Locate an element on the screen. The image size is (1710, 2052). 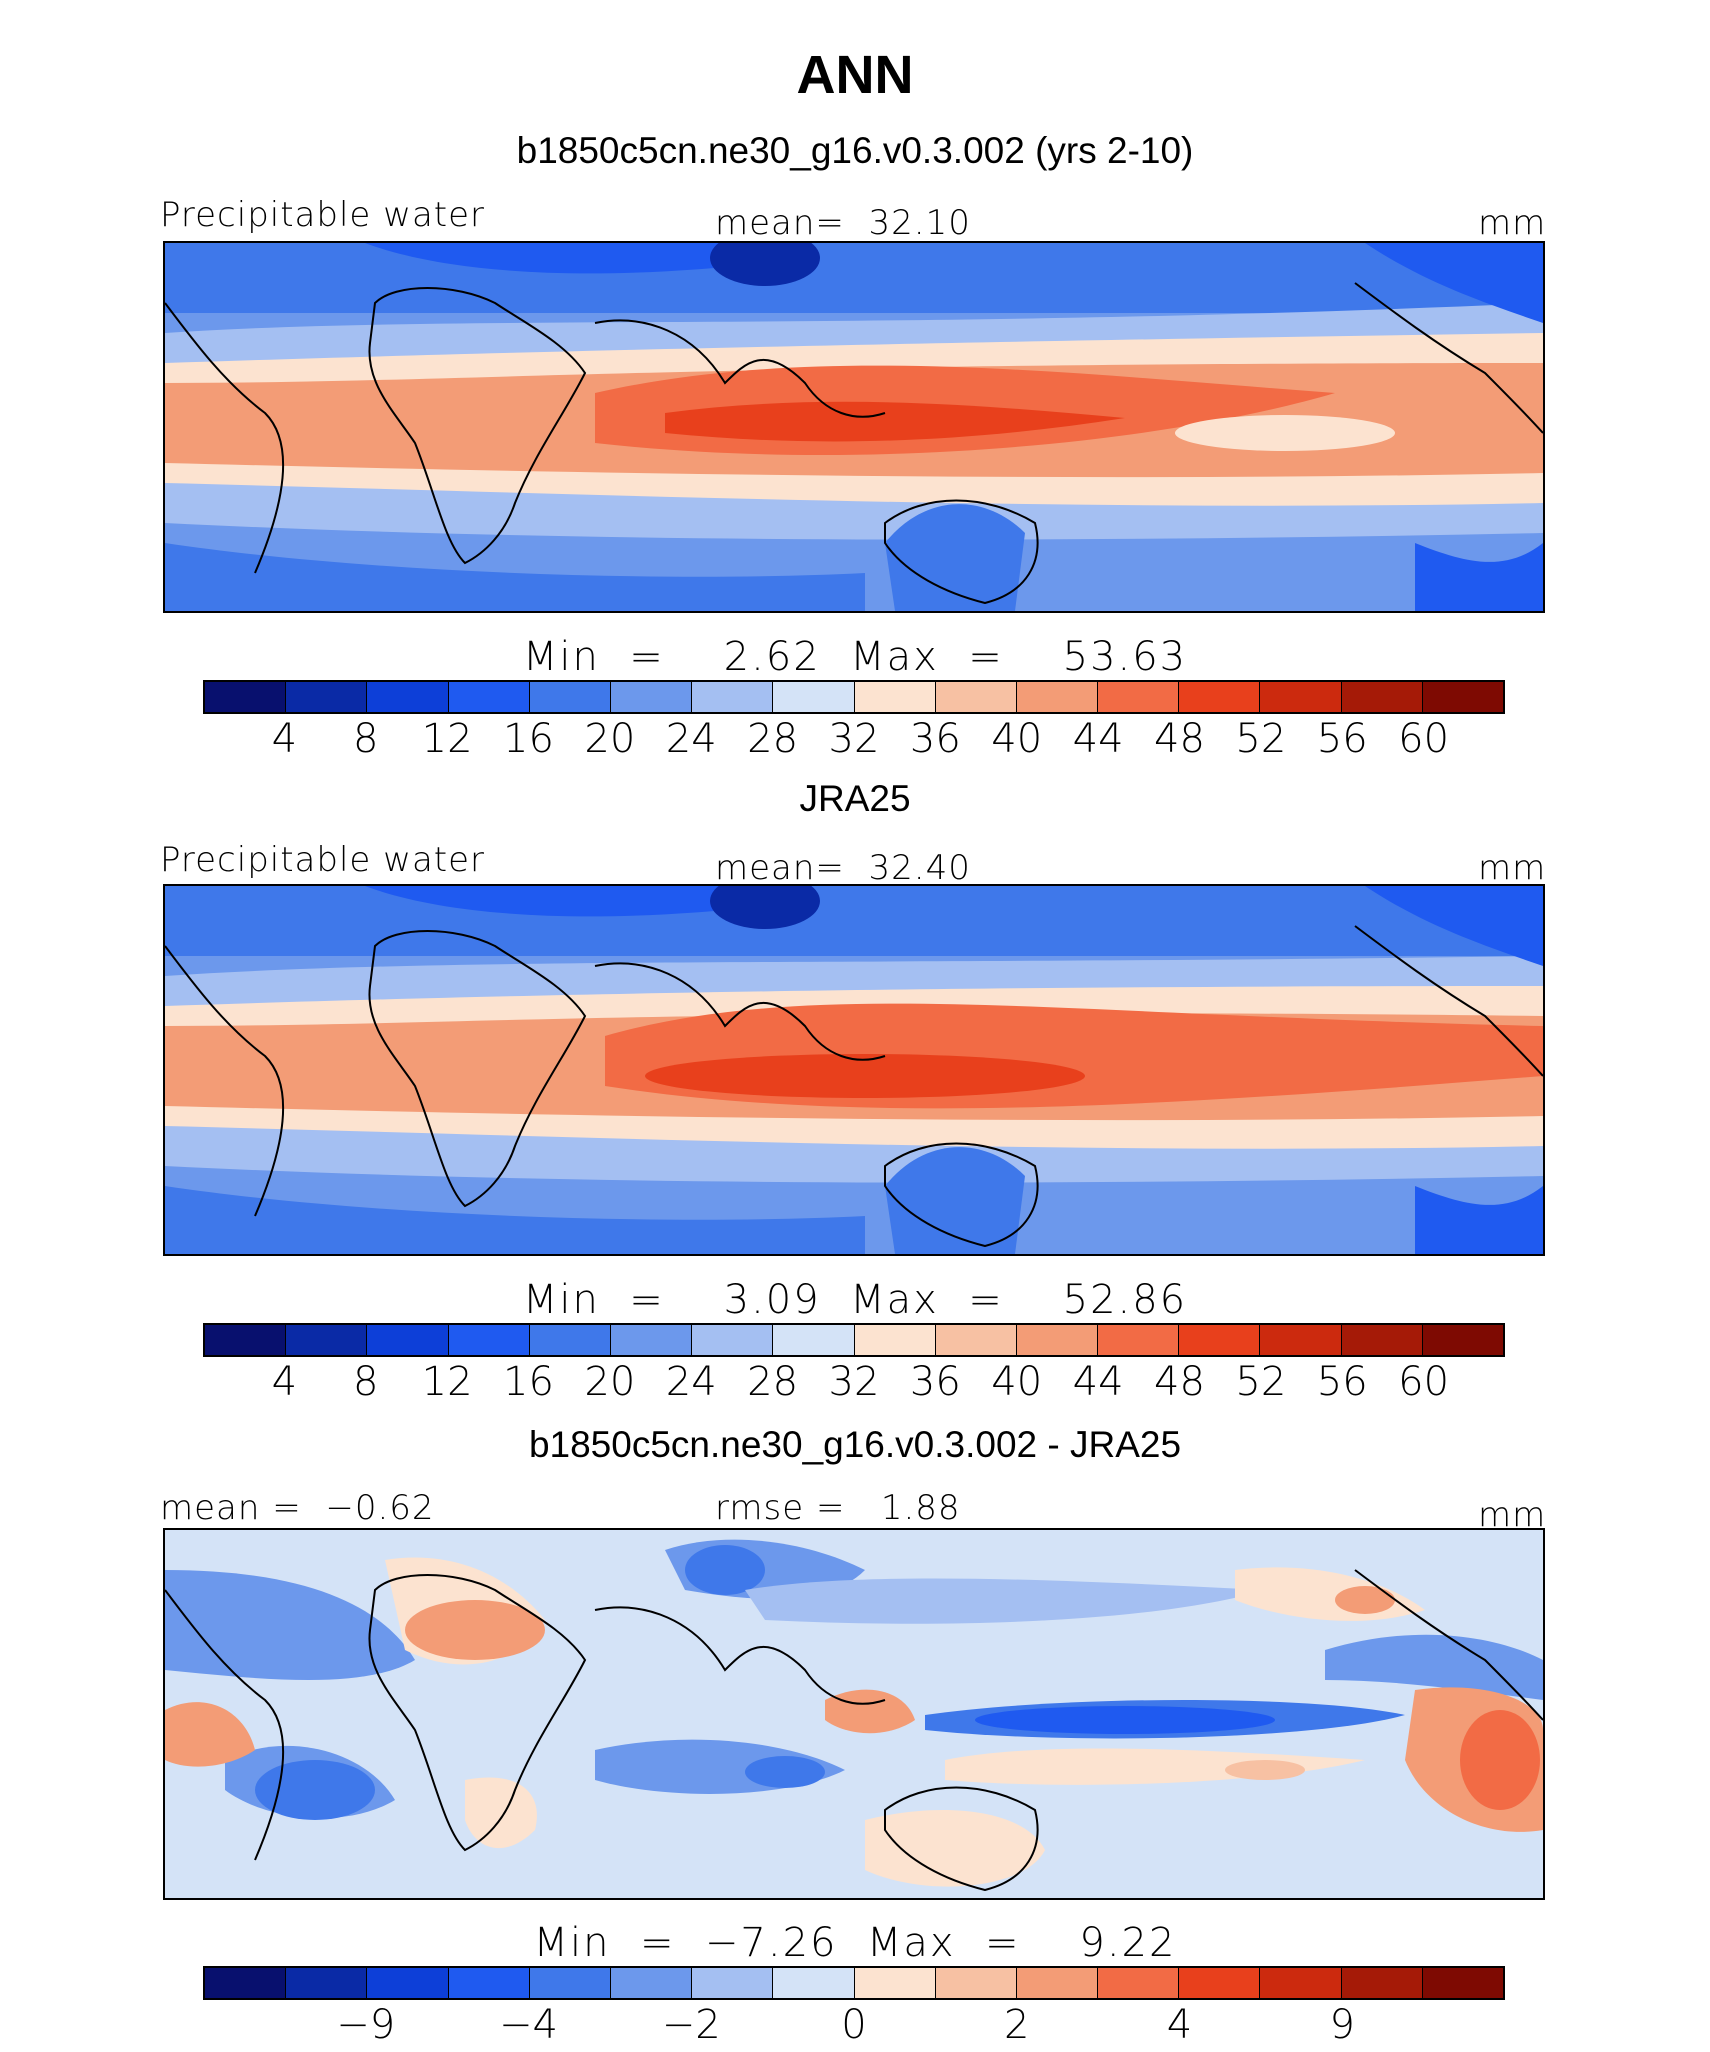
panel-1-variable-label: Precipitable water is located at coordinates (323, 215).